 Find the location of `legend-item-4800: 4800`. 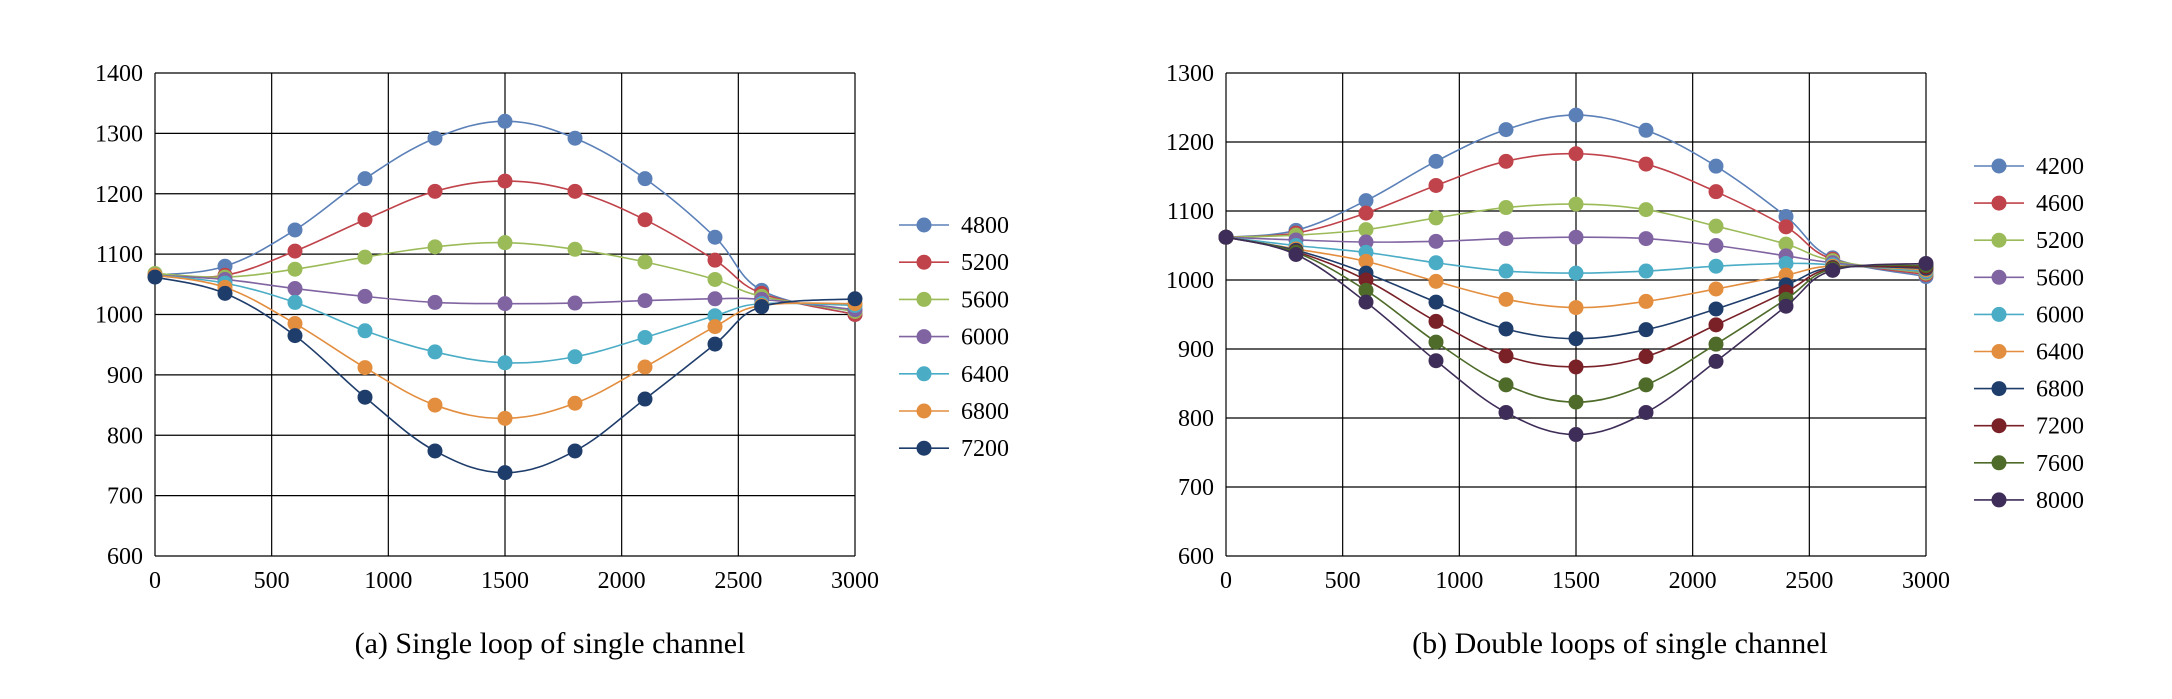

legend-item-4800: 4800 is located at coordinates (954, 226).